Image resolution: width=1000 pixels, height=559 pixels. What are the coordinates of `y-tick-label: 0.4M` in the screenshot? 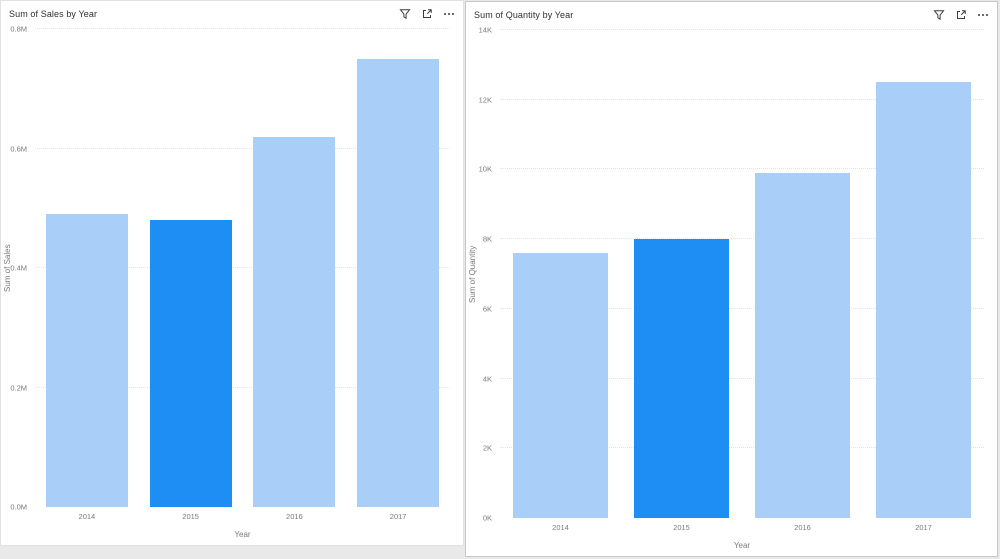 It's located at (18, 268).